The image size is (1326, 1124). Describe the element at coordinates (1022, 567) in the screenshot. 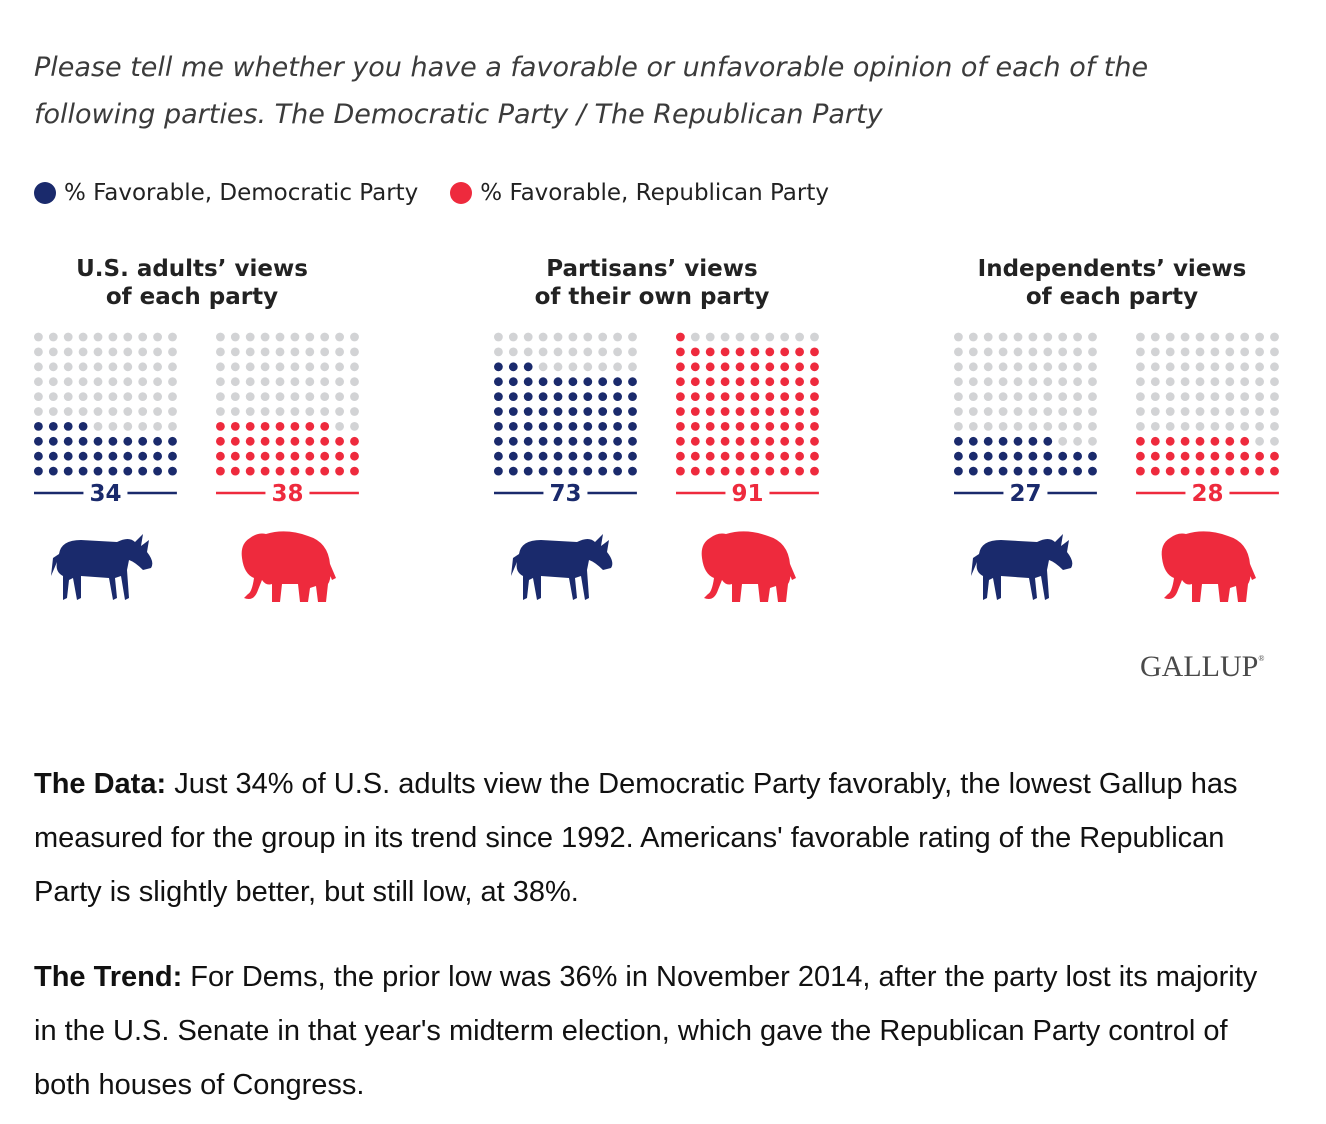

I see `group-2-donkey-icon-body` at that location.